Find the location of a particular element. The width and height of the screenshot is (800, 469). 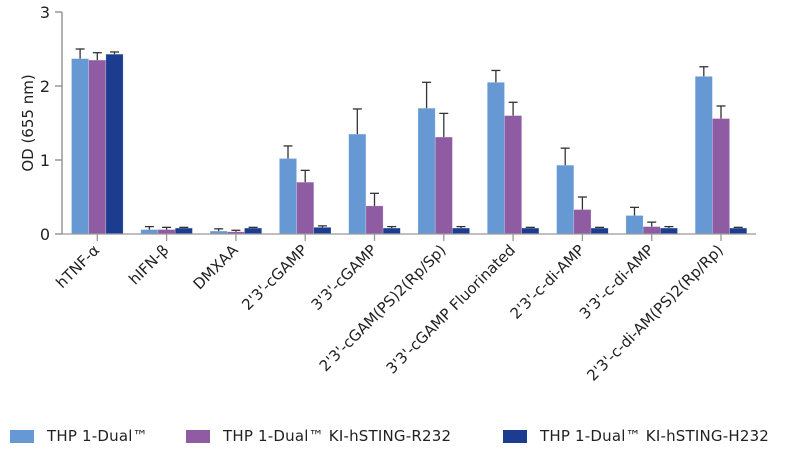

legend-item-h232: THP 1-Dual™ KI-hSTING-H232 is located at coordinates (636, 436).